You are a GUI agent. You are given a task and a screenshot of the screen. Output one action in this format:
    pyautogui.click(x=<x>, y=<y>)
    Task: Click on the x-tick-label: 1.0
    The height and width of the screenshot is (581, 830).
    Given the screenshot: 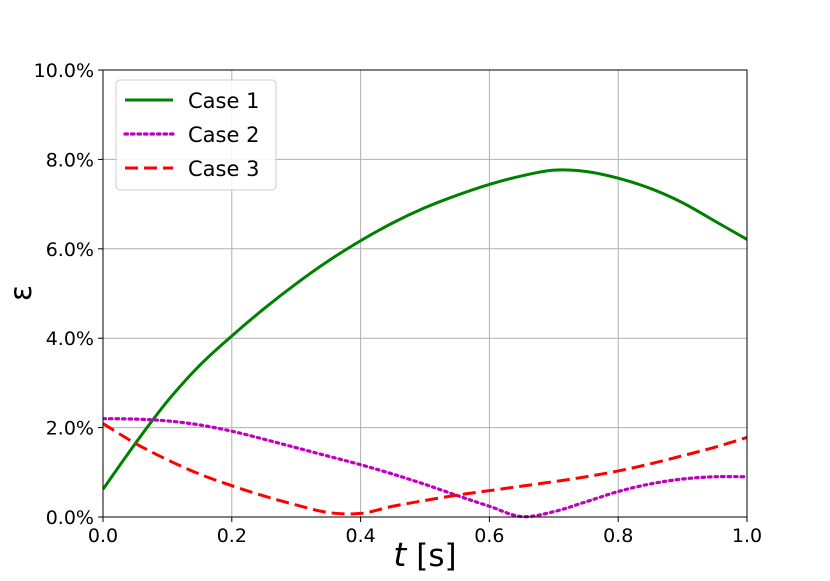 What is the action you would take?
    pyautogui.click(x=747, y=536)
    